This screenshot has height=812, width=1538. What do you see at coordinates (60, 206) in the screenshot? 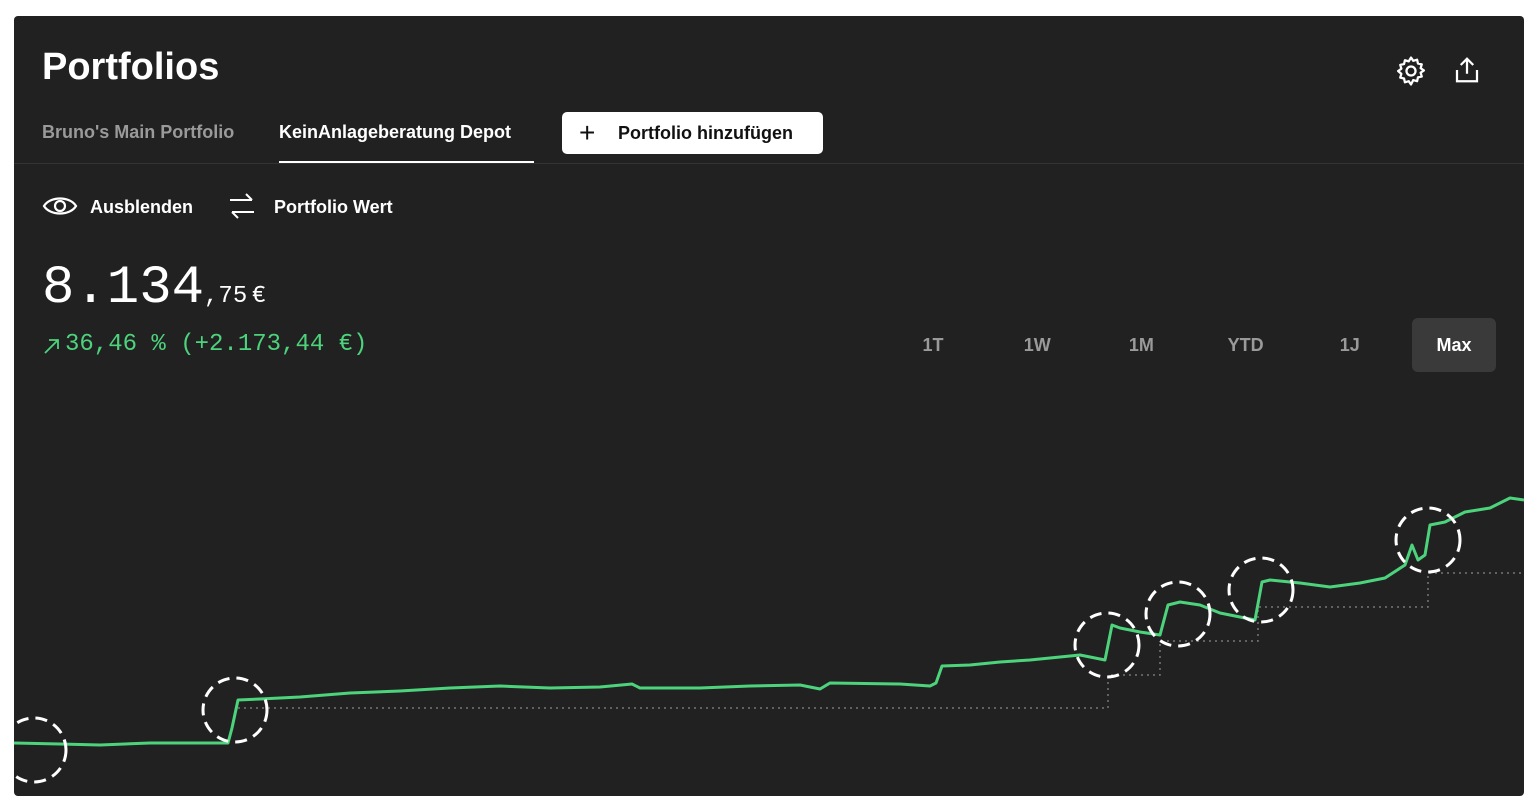
I see `eye-icon` at bounding box center [60, 206].